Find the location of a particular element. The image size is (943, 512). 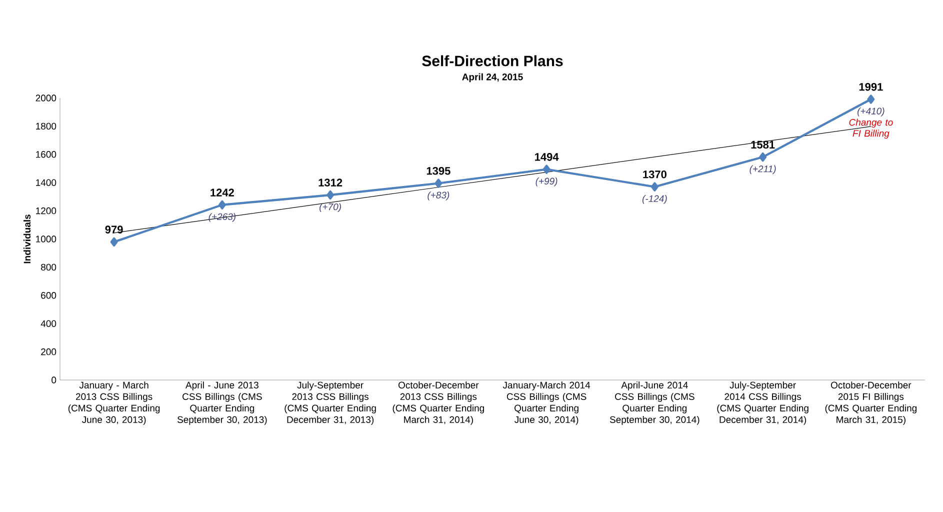

y-tick-label: 1400 is located at coordinates (46, 182).